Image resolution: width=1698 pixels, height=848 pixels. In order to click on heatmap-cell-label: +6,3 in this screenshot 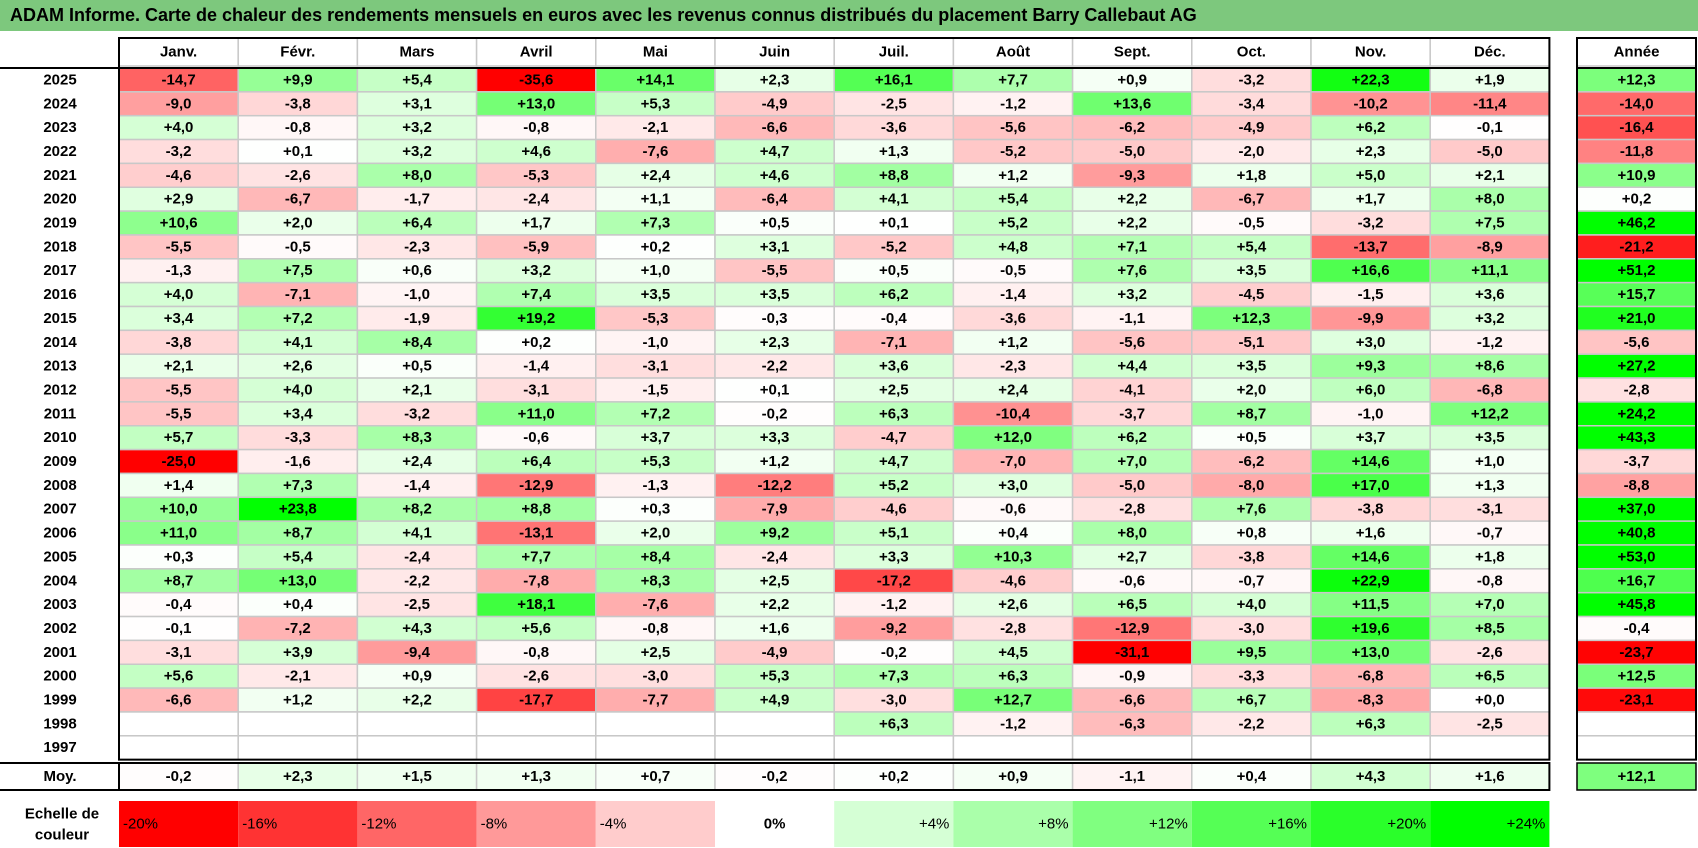, I will do `click(1013, 676)`.